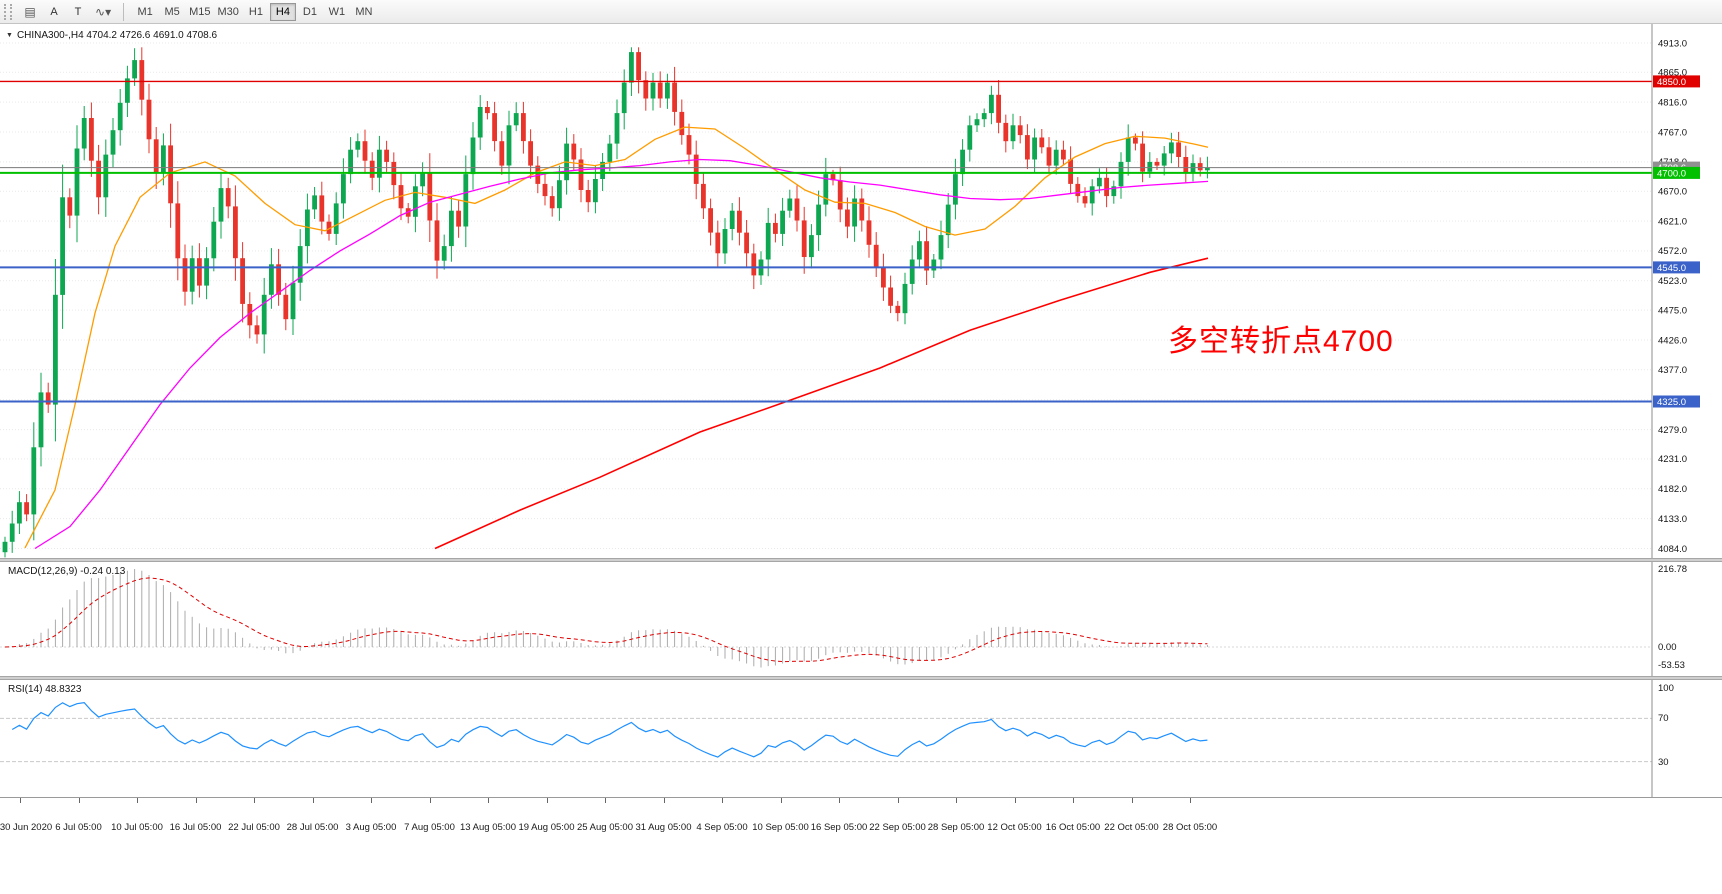  Describe the element at coordinates (861, 560) in the screenshot. I see `pane-splitter-macd` at that location.